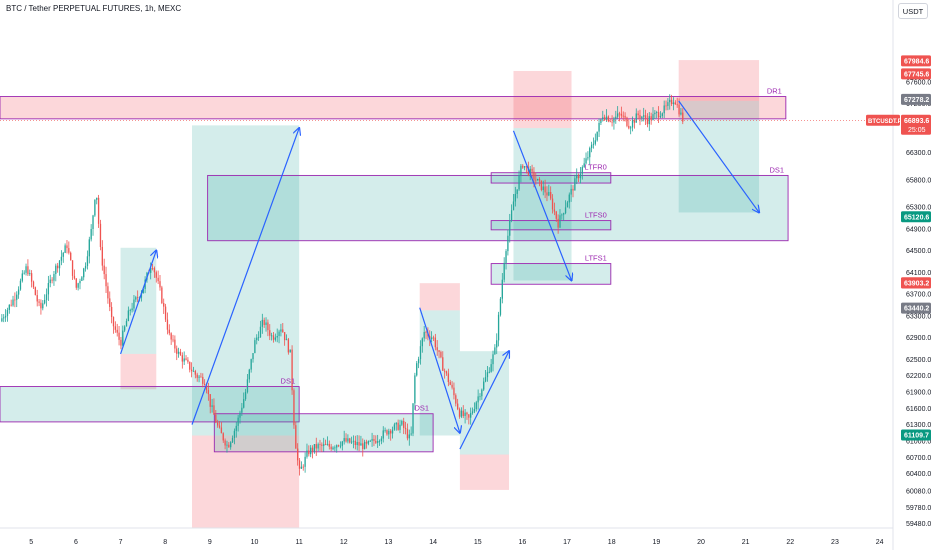 This screenshot has width=932, height=550. Describe the element at coordinates (121, 542) in the screenshot. I see `x-tick-label: 7` at that location.